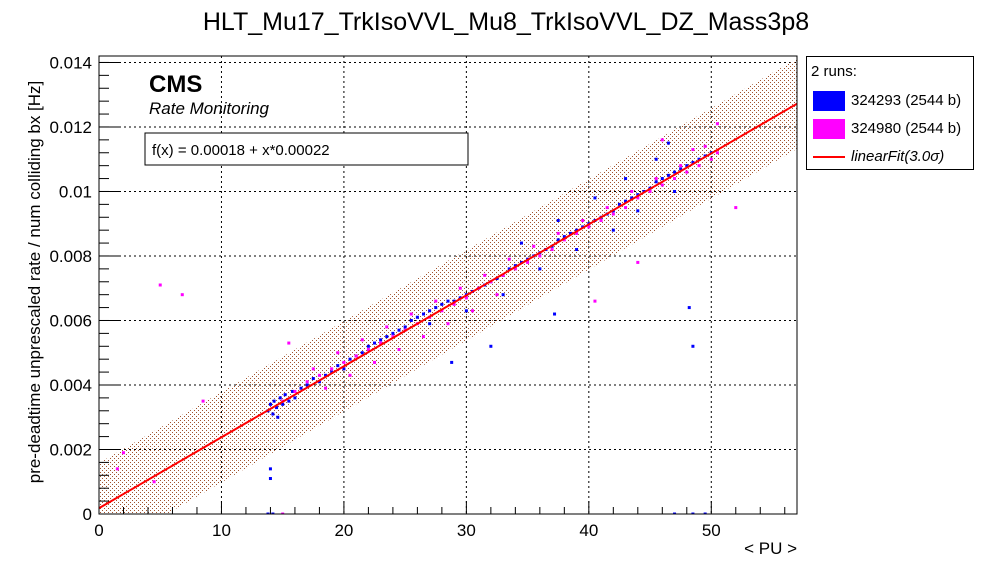  I want to click on legend-entry-run-324293: 324293 (2544 b), so click(893, 101).